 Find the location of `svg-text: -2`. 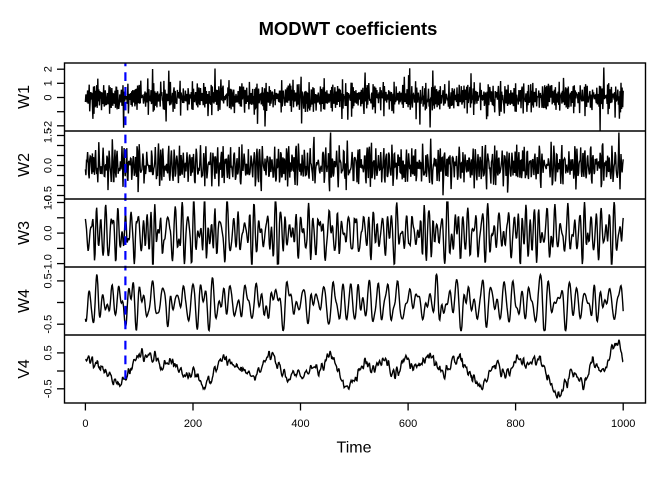

svg-text: -2 is located at coordinates (49, 126).